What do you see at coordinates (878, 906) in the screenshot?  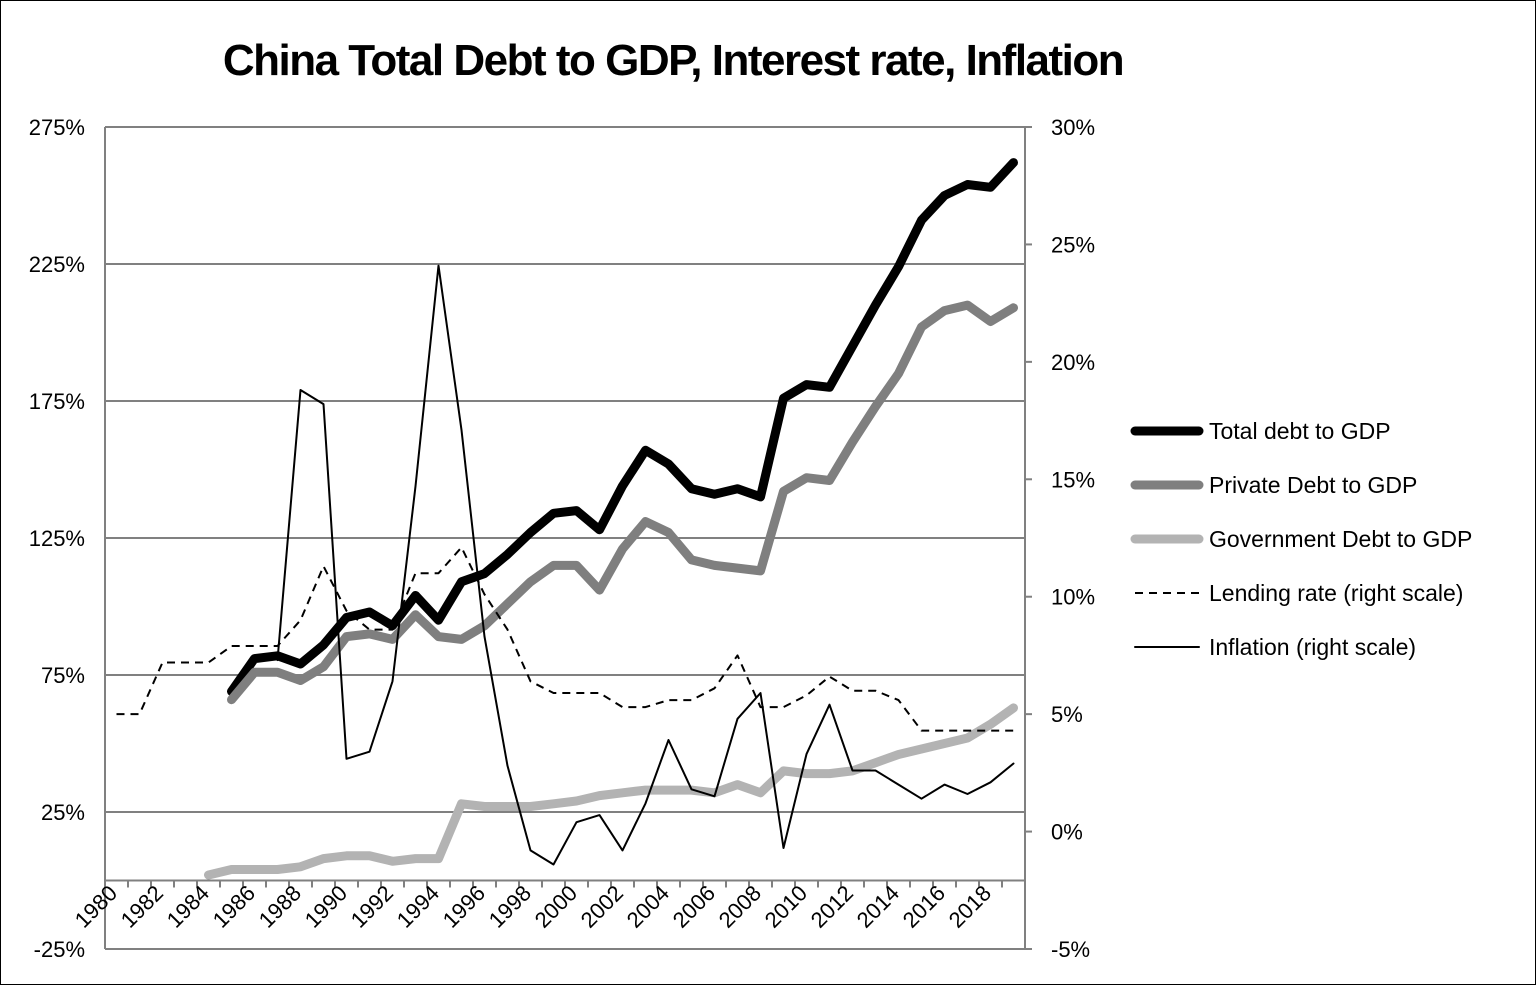 I see `x-tick-label: 2014` at bounding box center [878, 906].